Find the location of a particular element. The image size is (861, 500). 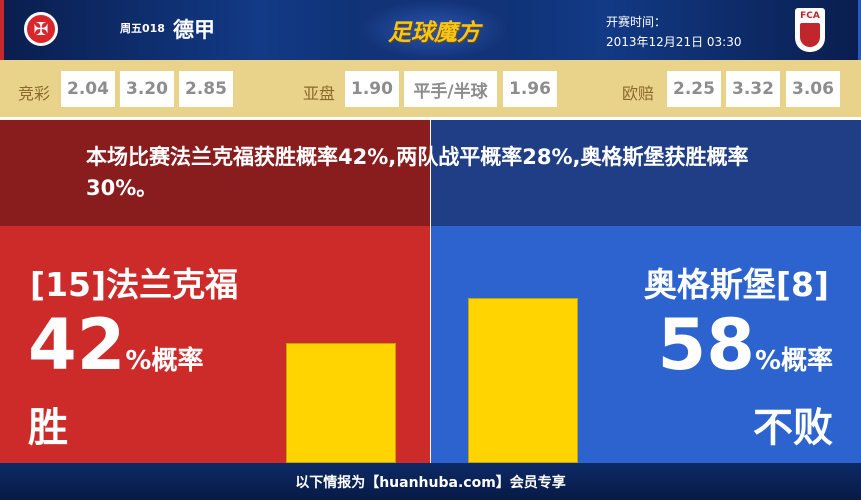

member-footer: 以下情报为【huanhuba.com】会员专享 is located at coordinates (430, 481).